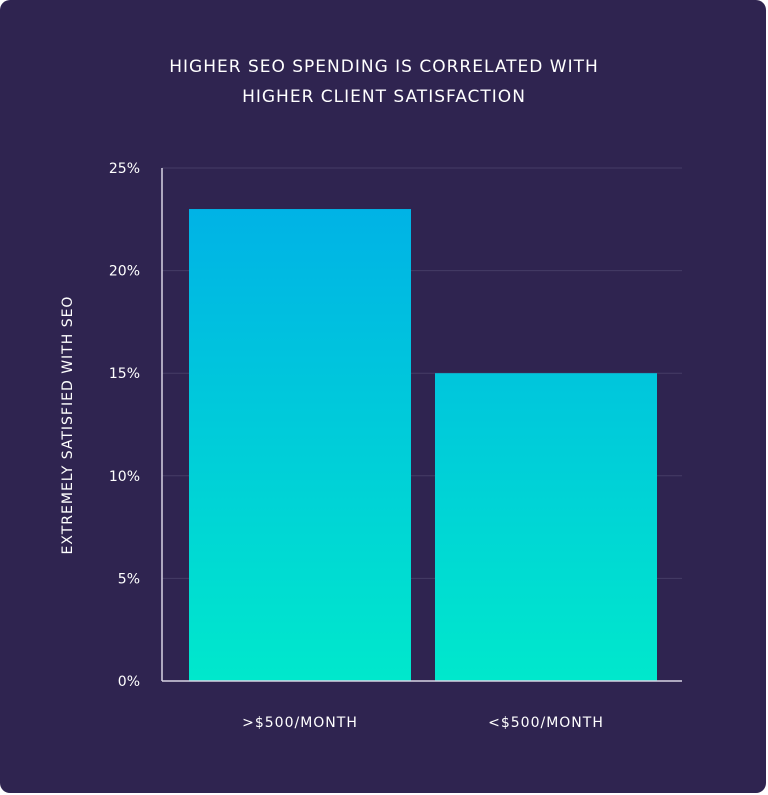 This screenshot has width=768, height=795. Describe the element at coordinates (546, 527) in the screenshot. I see `bar` at that location.